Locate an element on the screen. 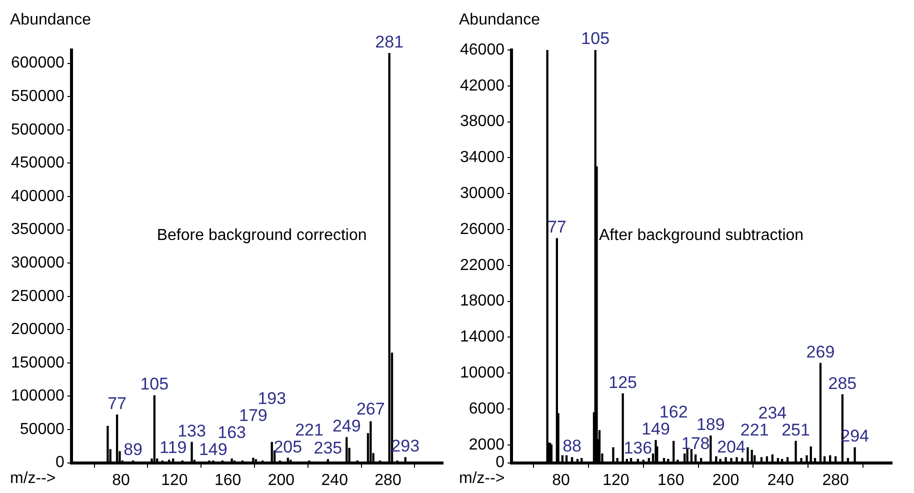 This screenshot has width=914, height=493. y-tick-label: 300000 is located at coordinates (37, 263).